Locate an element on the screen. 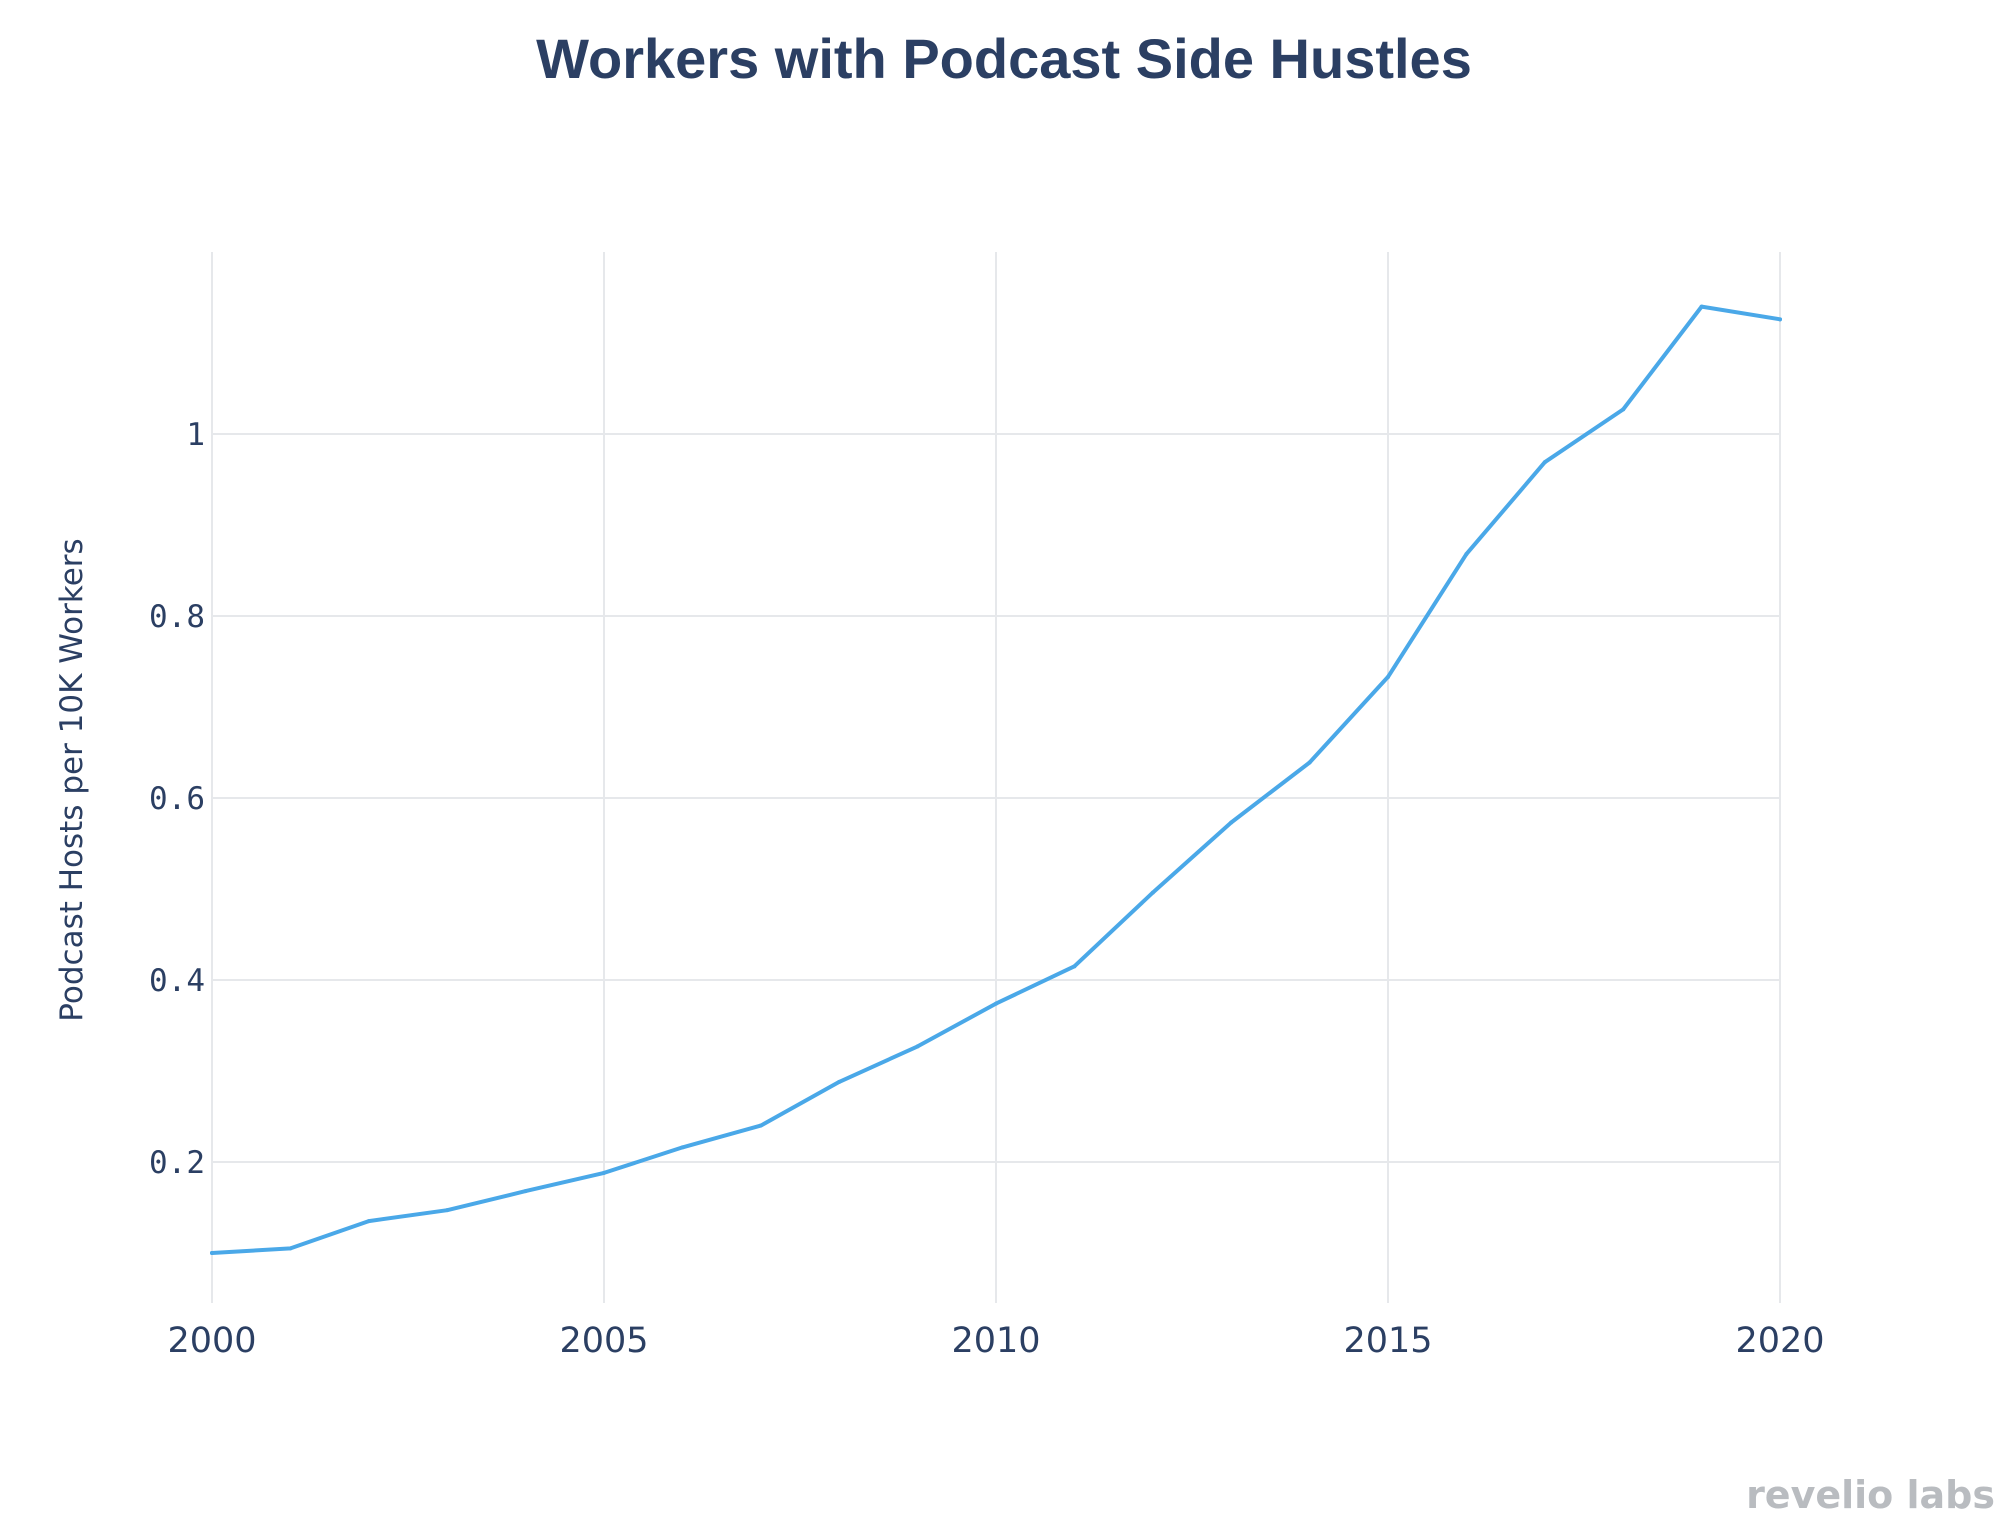  x-tick-label: 2015 is located at coordinates (1387, 1341).